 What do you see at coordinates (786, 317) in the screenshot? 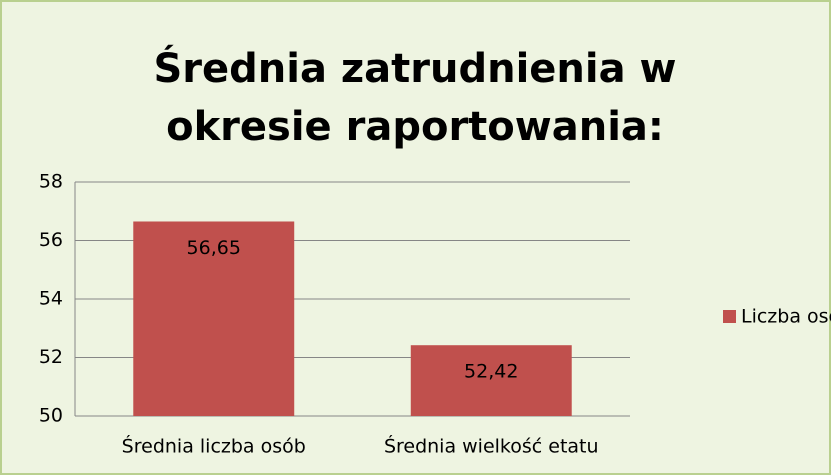
I see `legend-label: Liczba osób` at bounding box center [786, 317].